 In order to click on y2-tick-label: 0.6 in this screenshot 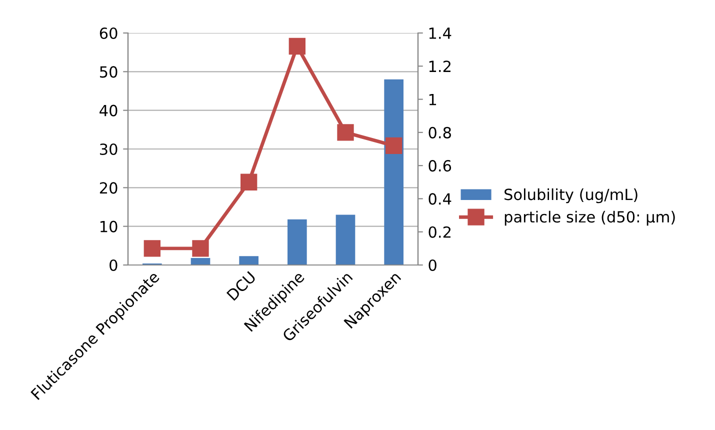, I will do `click(440, 166)`.